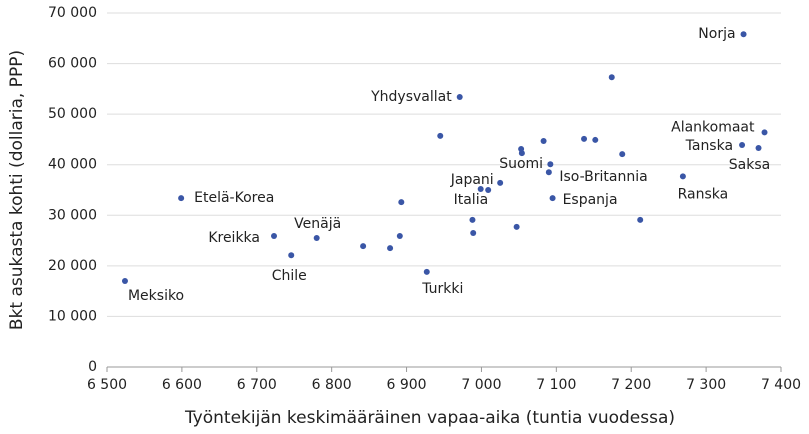 This screenshot has height=434, width=809. Describe the element at coordinates (156, 296) in the screenshot. I see `point-label: Meksiko` at that location.